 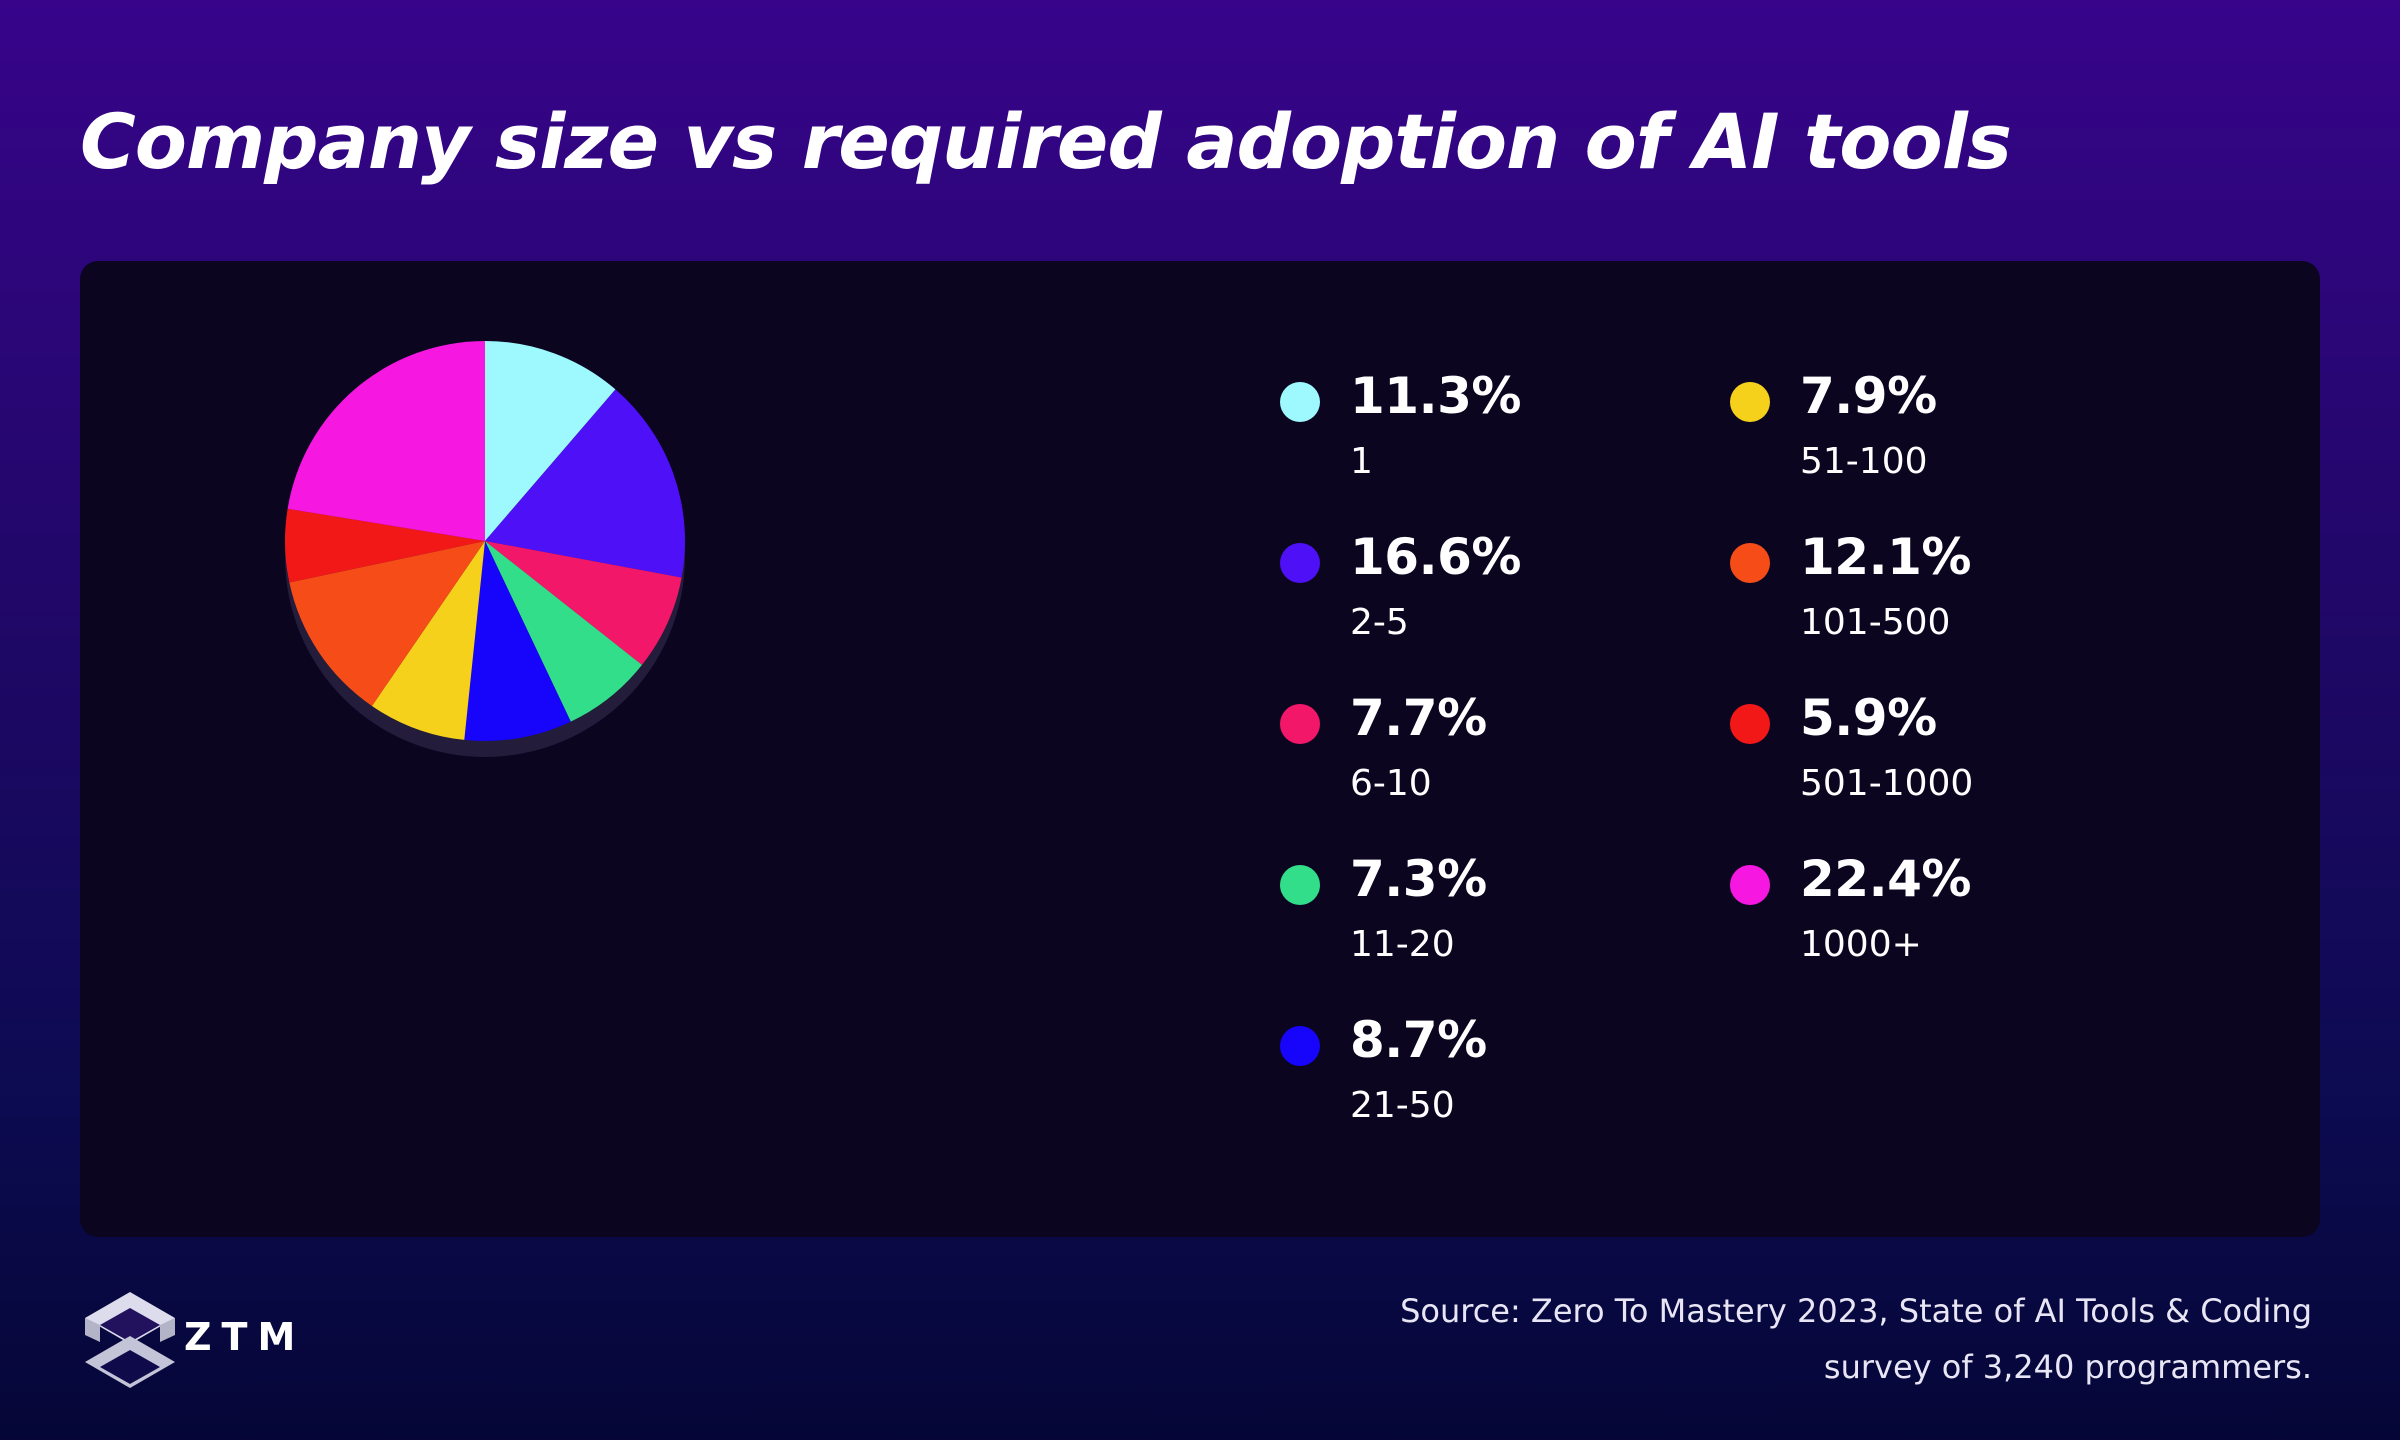 What do you see at coordinates (1402, 944) in the screenshot?
I see `legend-category: 11-20` at bounding box center [1402, 944].